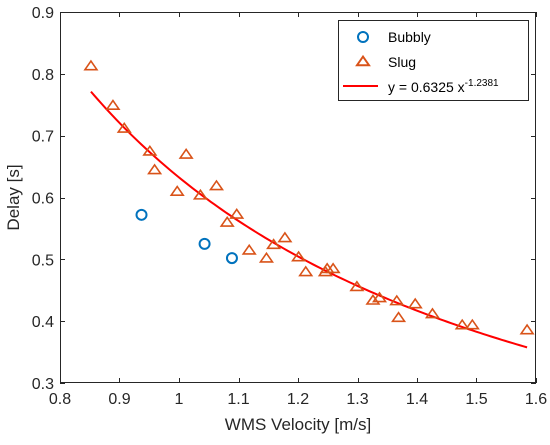  What do you see at coordinates (43, 322) in the screenshot?
I see `y-tick-label: 0.4` at bounding box center [43, 322].